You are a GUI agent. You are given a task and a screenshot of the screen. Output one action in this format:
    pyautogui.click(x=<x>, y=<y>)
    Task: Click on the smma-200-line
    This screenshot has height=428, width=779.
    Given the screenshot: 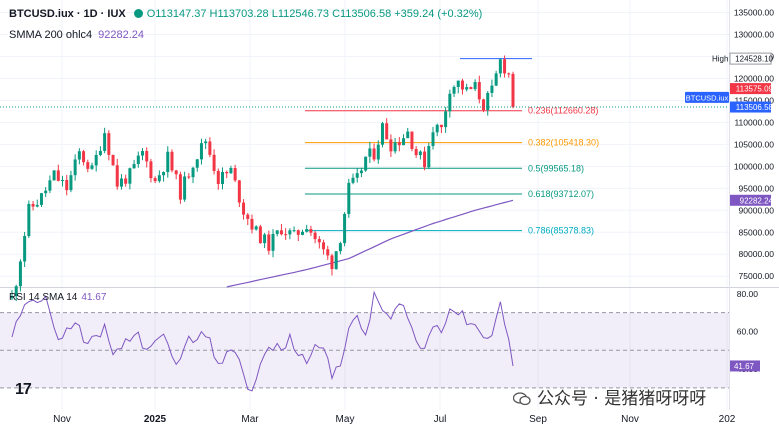 What is the action you would take?
    pyautogui.click(x=370, y=243)
    